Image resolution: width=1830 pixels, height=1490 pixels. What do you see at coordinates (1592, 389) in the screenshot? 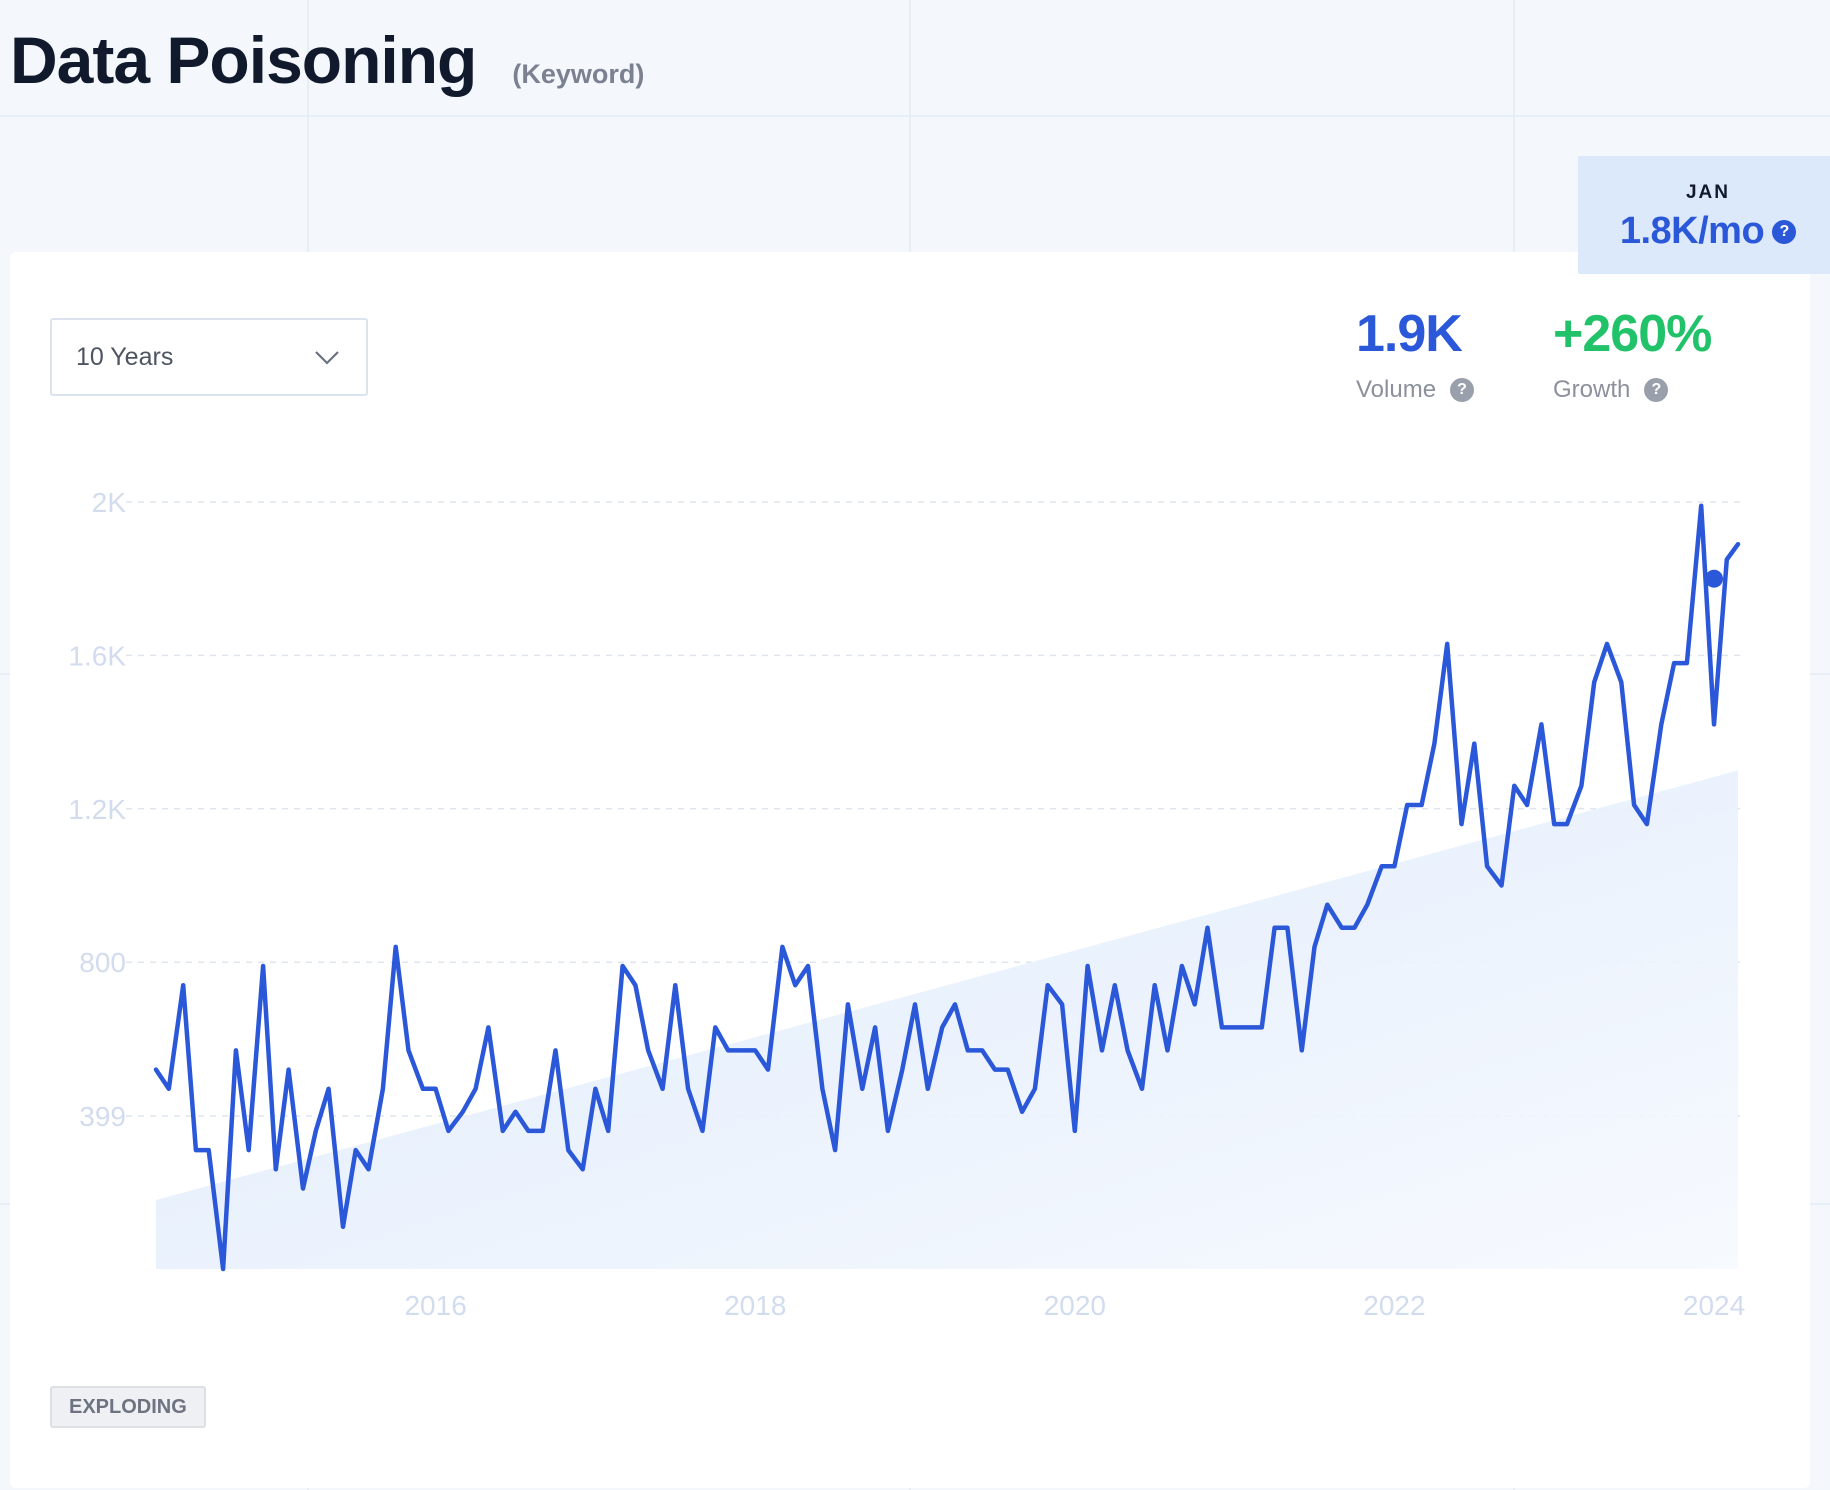
I see `growth-label: Growth` at bounding box center [1592, 389].